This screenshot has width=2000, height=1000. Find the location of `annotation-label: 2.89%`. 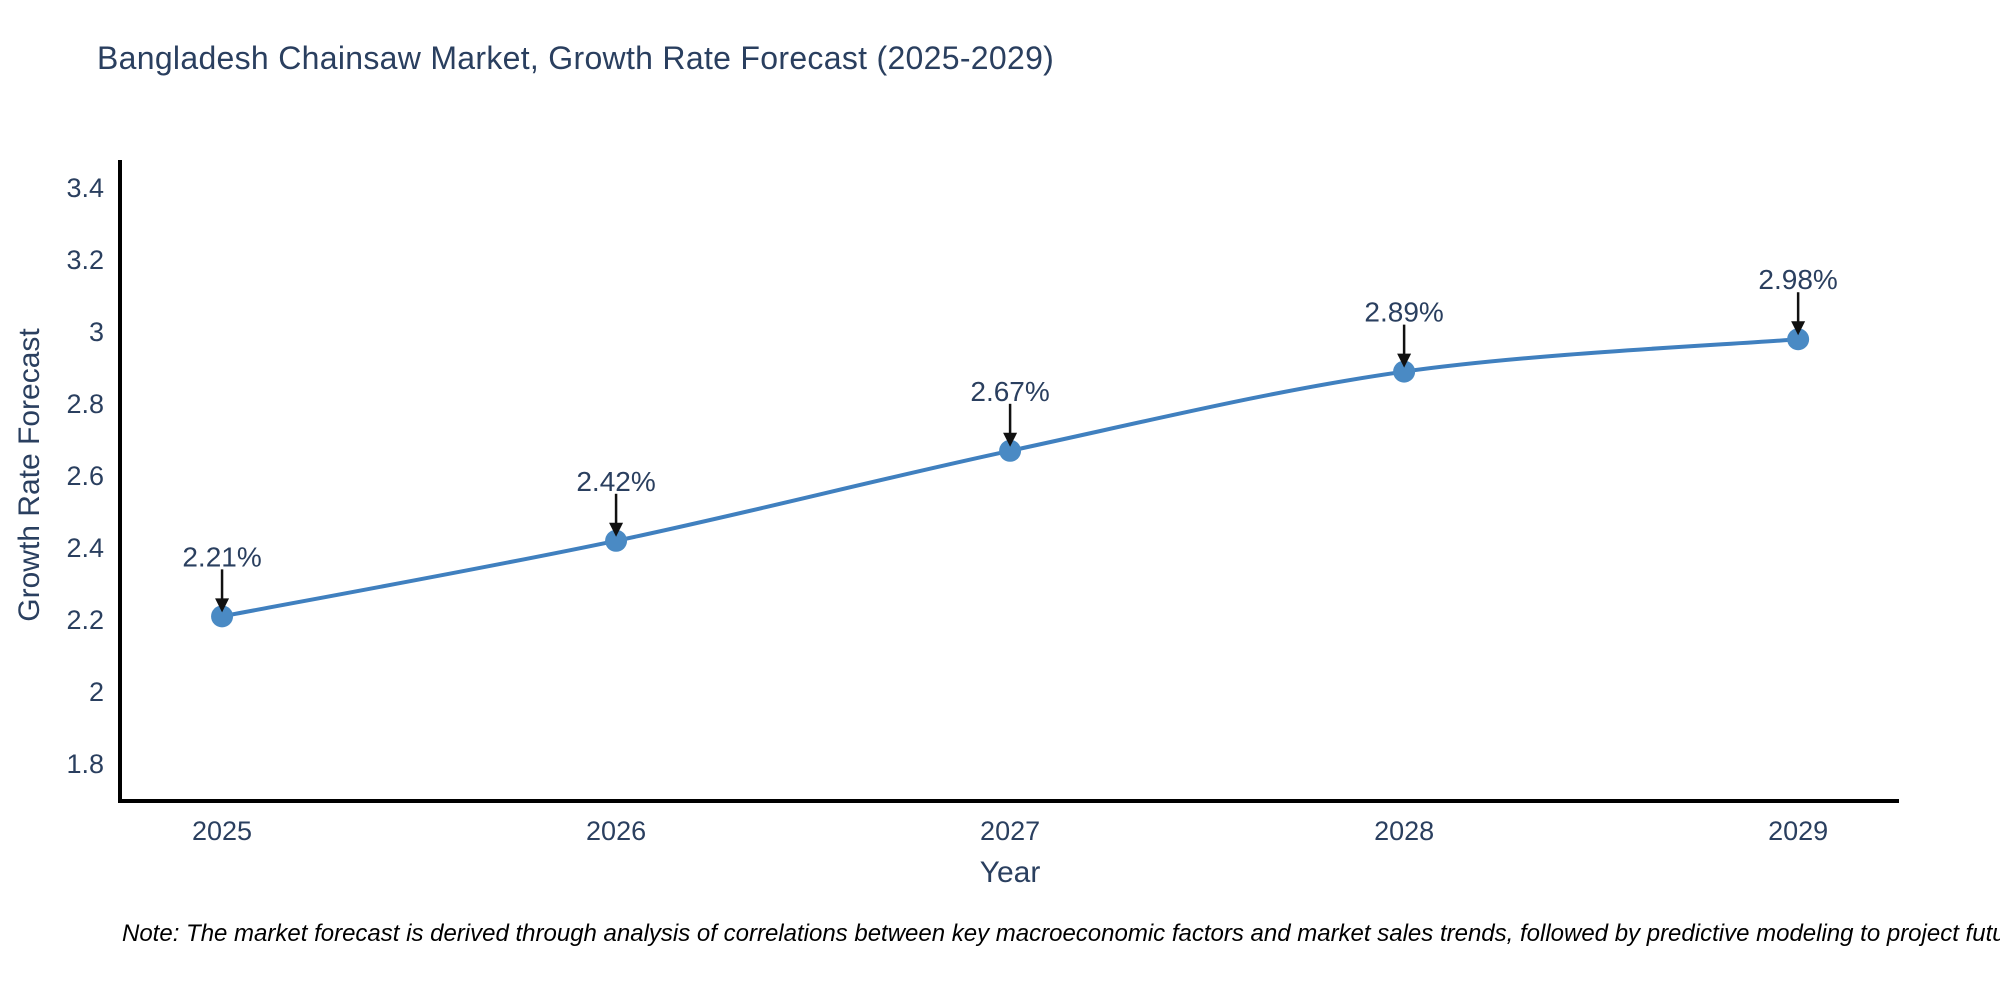

annotation-label: 2.89% is located at coordinates (1403, 312).